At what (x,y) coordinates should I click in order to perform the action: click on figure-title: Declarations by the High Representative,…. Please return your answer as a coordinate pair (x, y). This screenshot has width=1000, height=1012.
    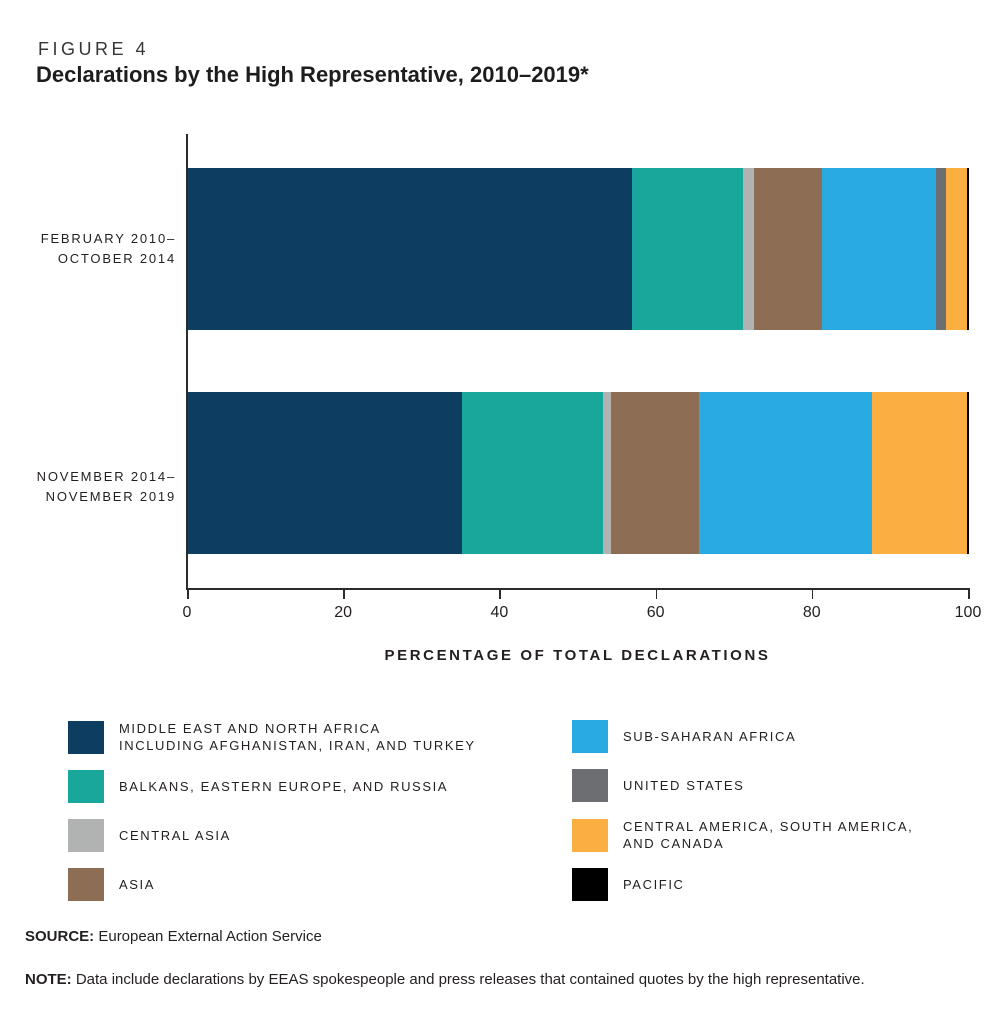
    Looking at the image, I should click on (312, 74).